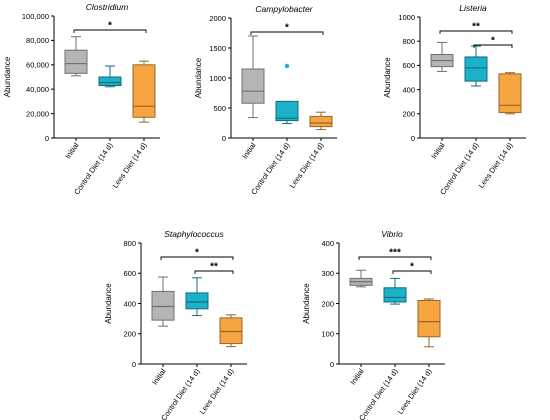 The image size is (550, 420). I want to click on significance-0: ***, so click(395, 254).